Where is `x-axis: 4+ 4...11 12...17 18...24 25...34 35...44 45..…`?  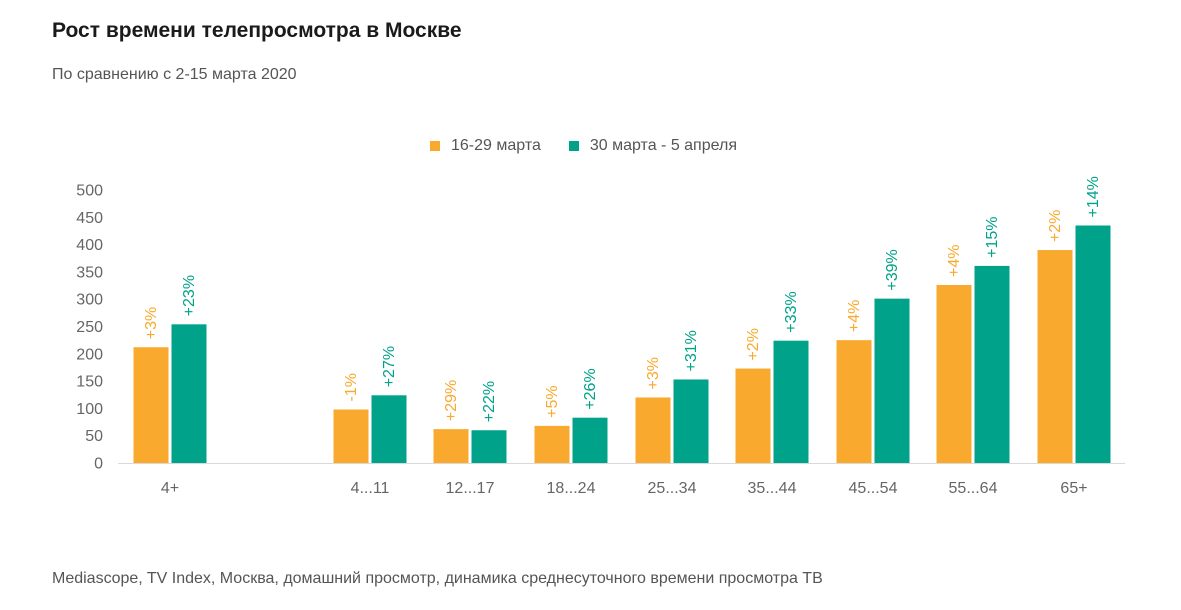 x-axis: 4+ 4...11 12...17 18...24 25...34 35...44 45..… is located at coordinates (624, 488).